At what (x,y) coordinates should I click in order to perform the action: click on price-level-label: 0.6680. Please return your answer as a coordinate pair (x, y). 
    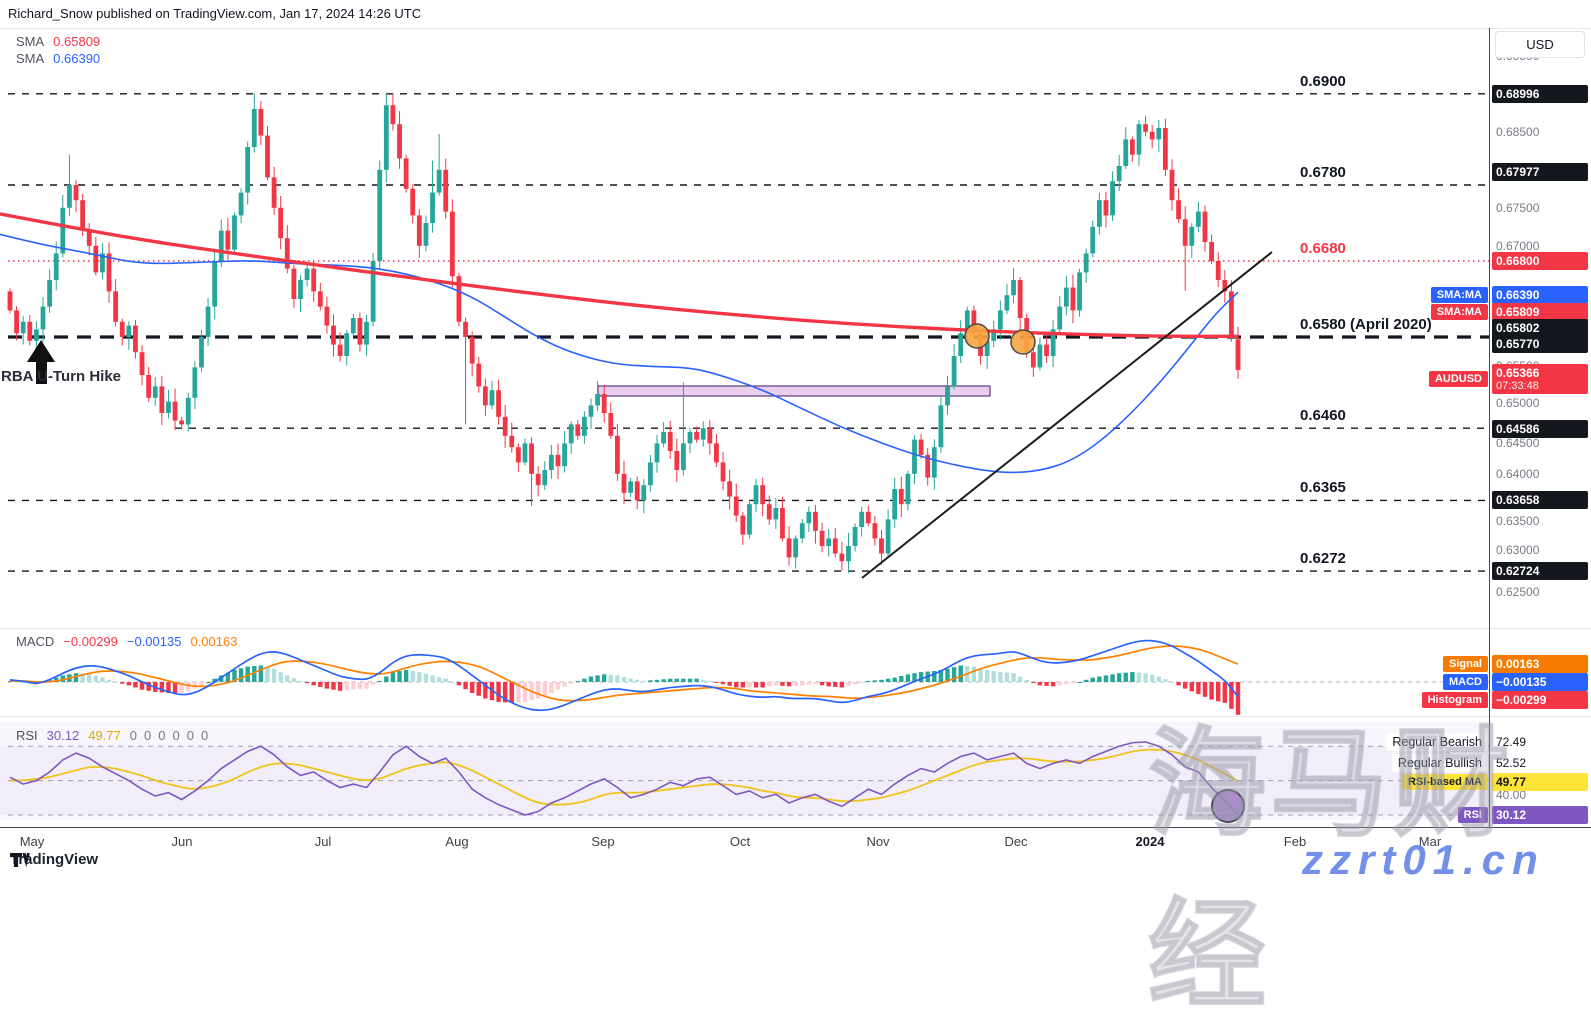
    Looking at the image, I should click on (1323, 248).